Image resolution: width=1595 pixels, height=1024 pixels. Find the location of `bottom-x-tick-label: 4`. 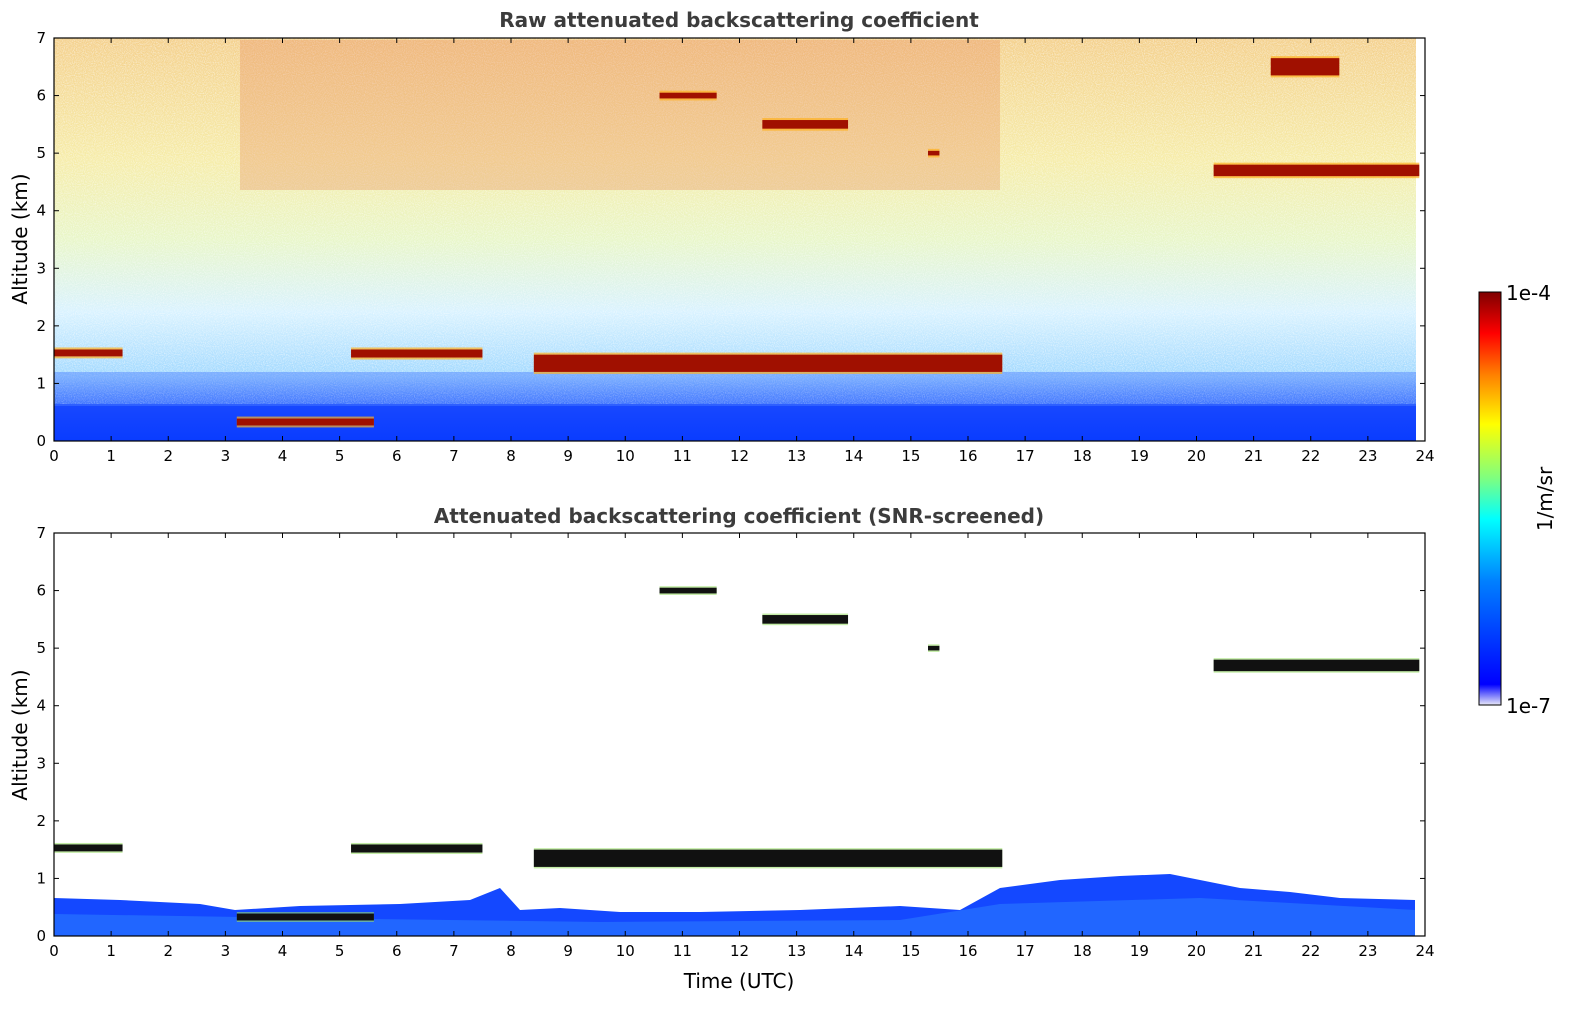

bottom-x-tick-label: 4 is located at coordinates (283, 951).